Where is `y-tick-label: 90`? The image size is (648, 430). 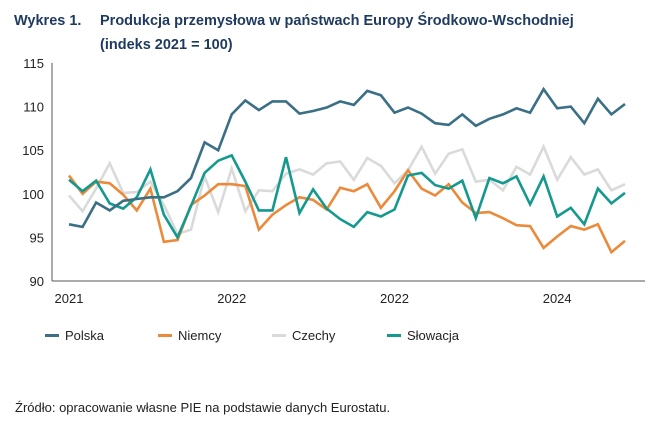 y-tick-label: 90 is located at coordinates (37, 281).